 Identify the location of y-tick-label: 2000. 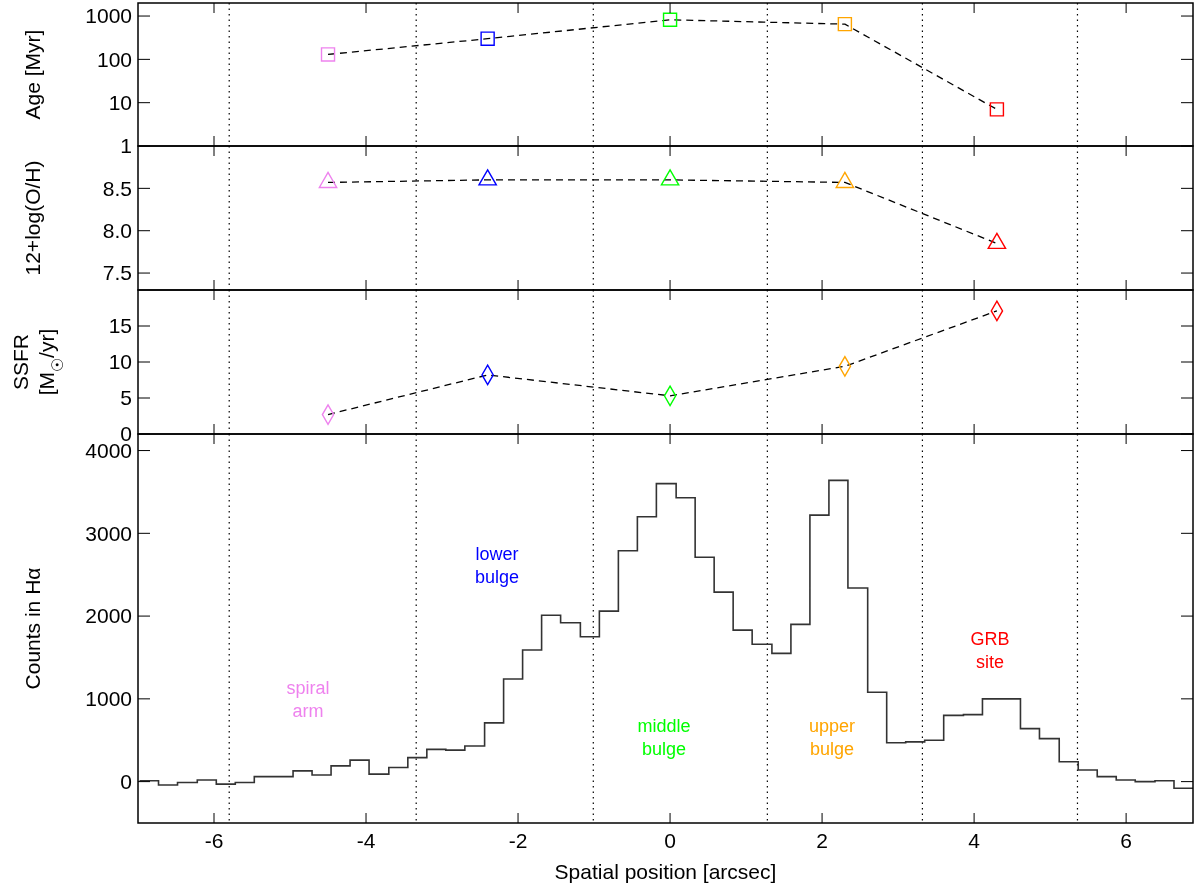
(108, 616).